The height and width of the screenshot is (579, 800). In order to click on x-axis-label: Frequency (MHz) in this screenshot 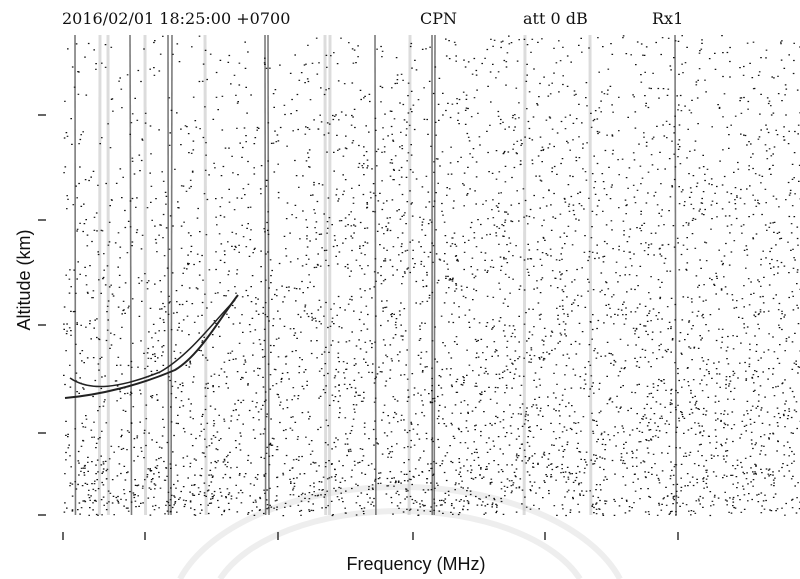, I will do `click(415, 564)`.